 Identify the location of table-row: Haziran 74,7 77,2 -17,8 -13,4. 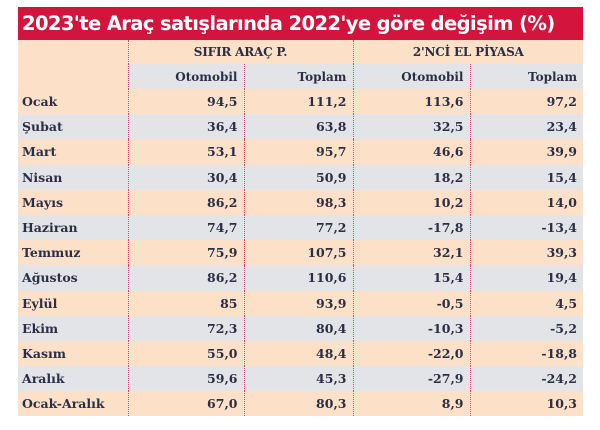
(301, 227).